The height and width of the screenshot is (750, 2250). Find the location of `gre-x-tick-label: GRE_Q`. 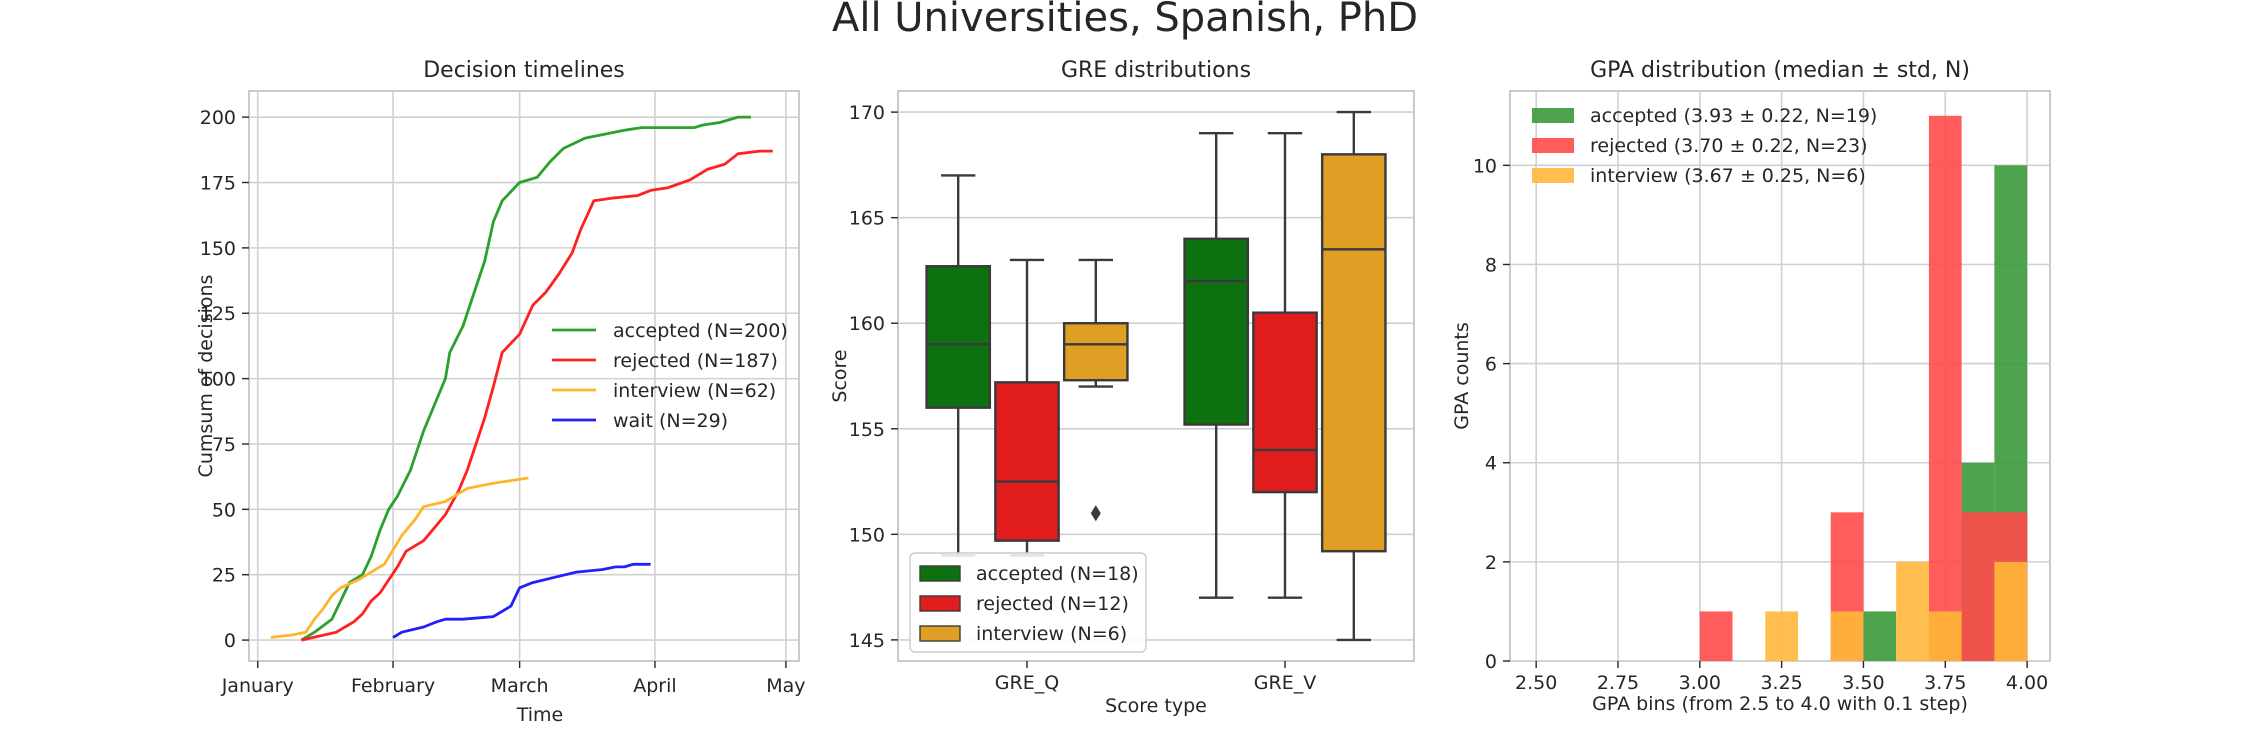

gre-x-tick-label: GRE_Q is located at coordinates (1027, 683).